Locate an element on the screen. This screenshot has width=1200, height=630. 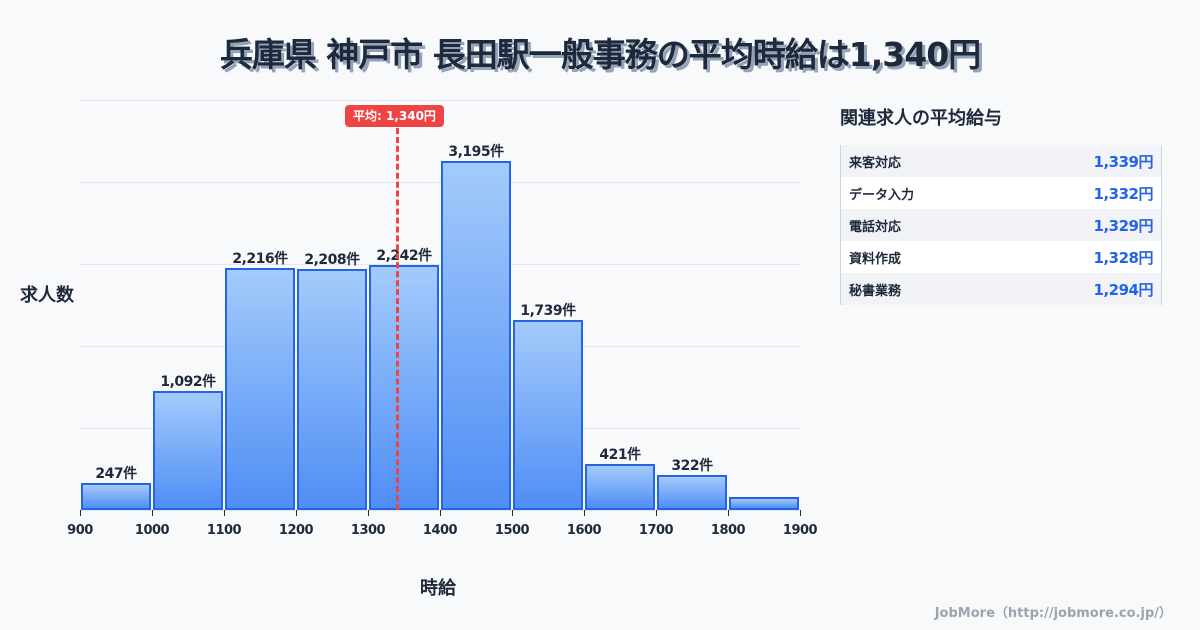
x-axis-tick-label: 1100 is located at coordinates (224, 530).